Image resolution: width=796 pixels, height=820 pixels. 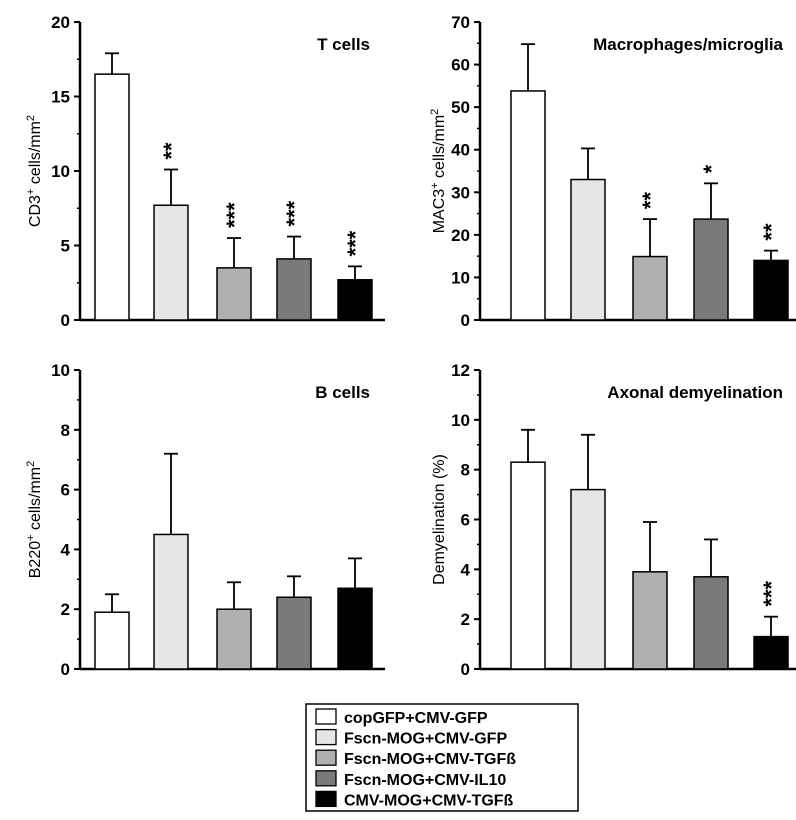 What do you see at coordinates (460, 65) in the screenshot?
I see `y-tick-label: 60` at bounding box center [460, 65].